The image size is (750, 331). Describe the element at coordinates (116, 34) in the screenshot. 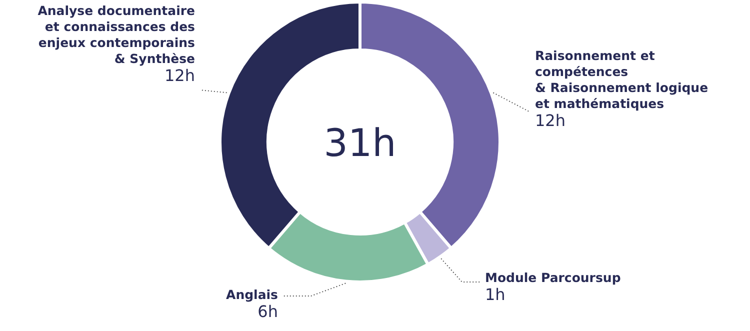

I see `slice-label: Analyse documentaire et connaissances des enjeux contemporains & Synthèse` at that location.